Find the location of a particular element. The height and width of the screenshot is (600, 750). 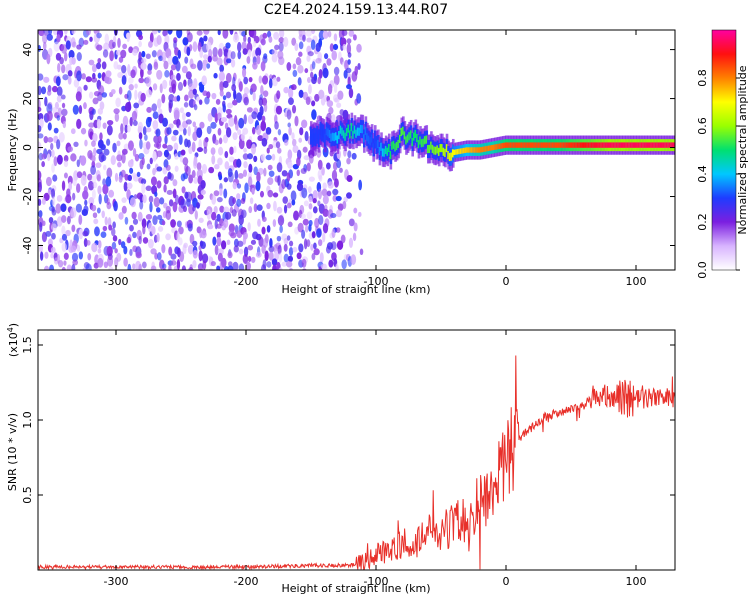

spectrogram-x-tick-label: 100 is located at coordinates (636, 281).